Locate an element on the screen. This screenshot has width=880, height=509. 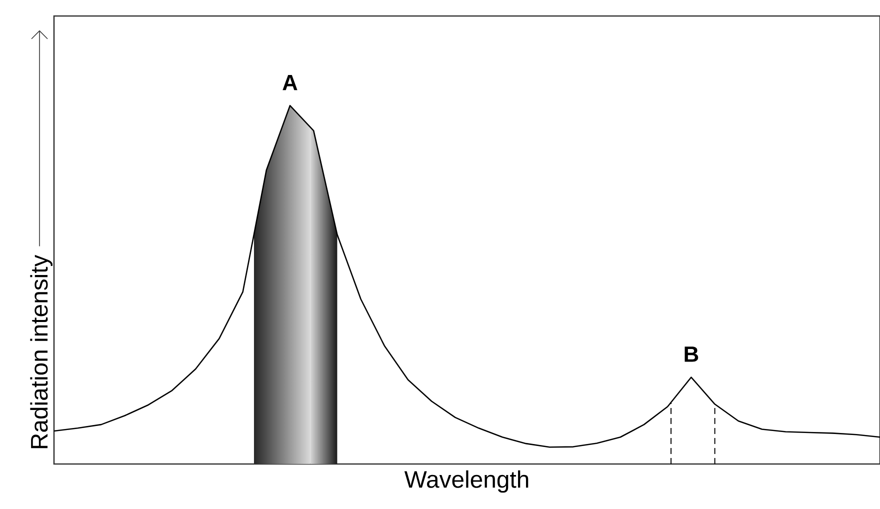
x-axis-title: Wavelength is located at coordinates (466, 481).